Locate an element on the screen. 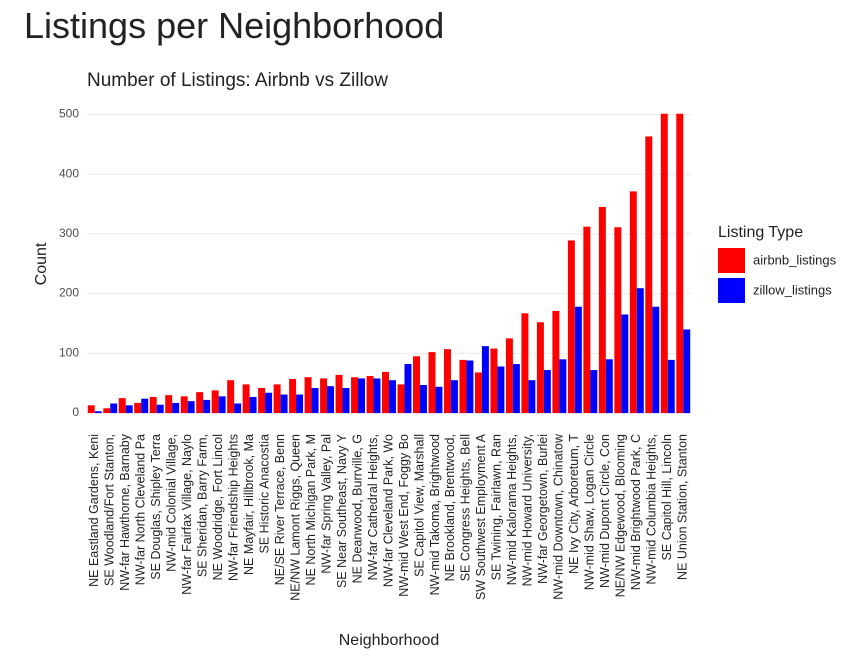 The height and width of the screenshot is (670, 854). x-tick-label: NW-far Fairfax Village, Naylo is located at coordinates (187, 514).